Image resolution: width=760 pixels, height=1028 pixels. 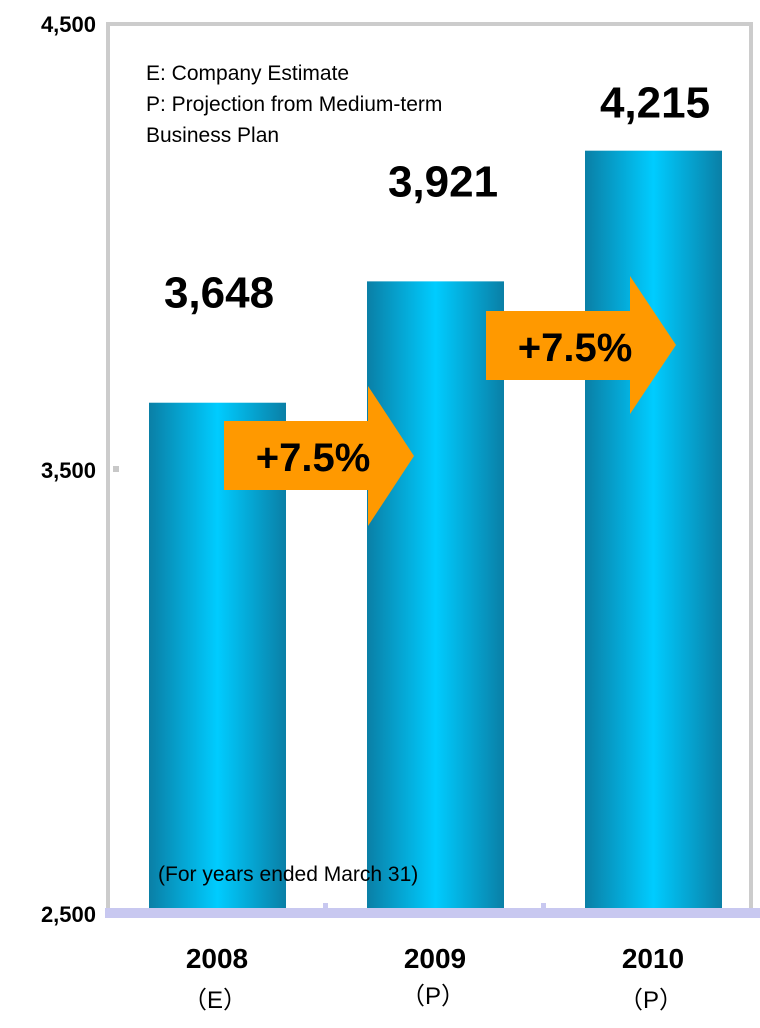 I want to click on category-sublabel-2008: （E）, so click(x=215, y=1000).